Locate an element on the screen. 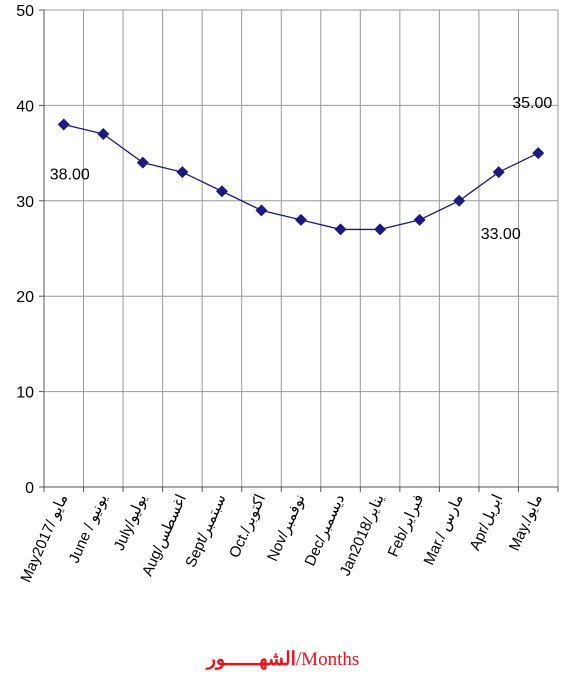 The image size is (566, 679). series-line is located at coordinates (301, 177).